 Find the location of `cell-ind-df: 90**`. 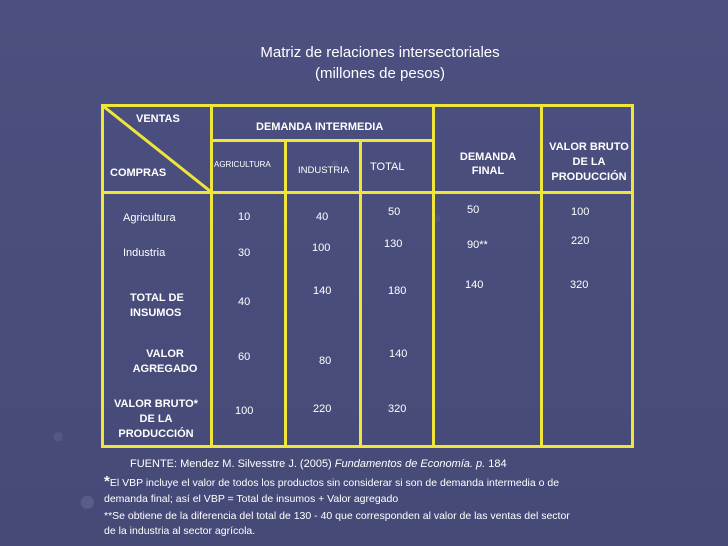

cell-ind-df: 90** is located at coordinates (477, 245).